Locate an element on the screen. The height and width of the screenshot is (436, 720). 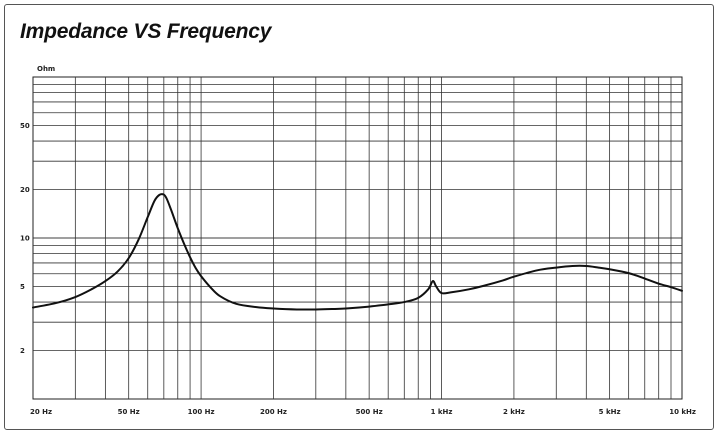
x-tick-label: 2 kHz is located at coordinates (514, 412).